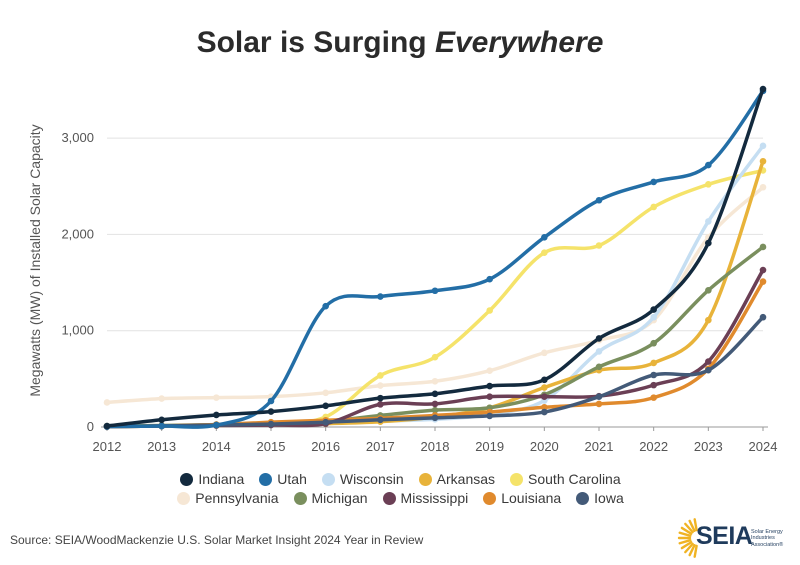 The image size is (800, 565). What do you see at coordinates (292, 479) in the screenshot?
I see `legend-label: Utah` at bounding box center [292, 479].